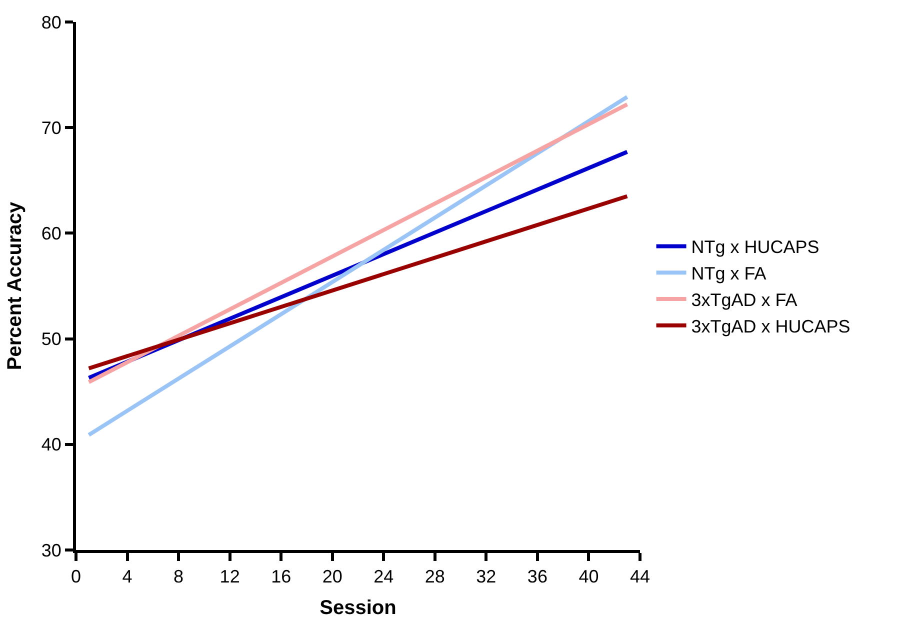 This screenshot has height=628, width=900. What do you see at coordinates (332, 576) in the screenshot?
I see `x-tick-label: 20` at bounding box center [332, 576].